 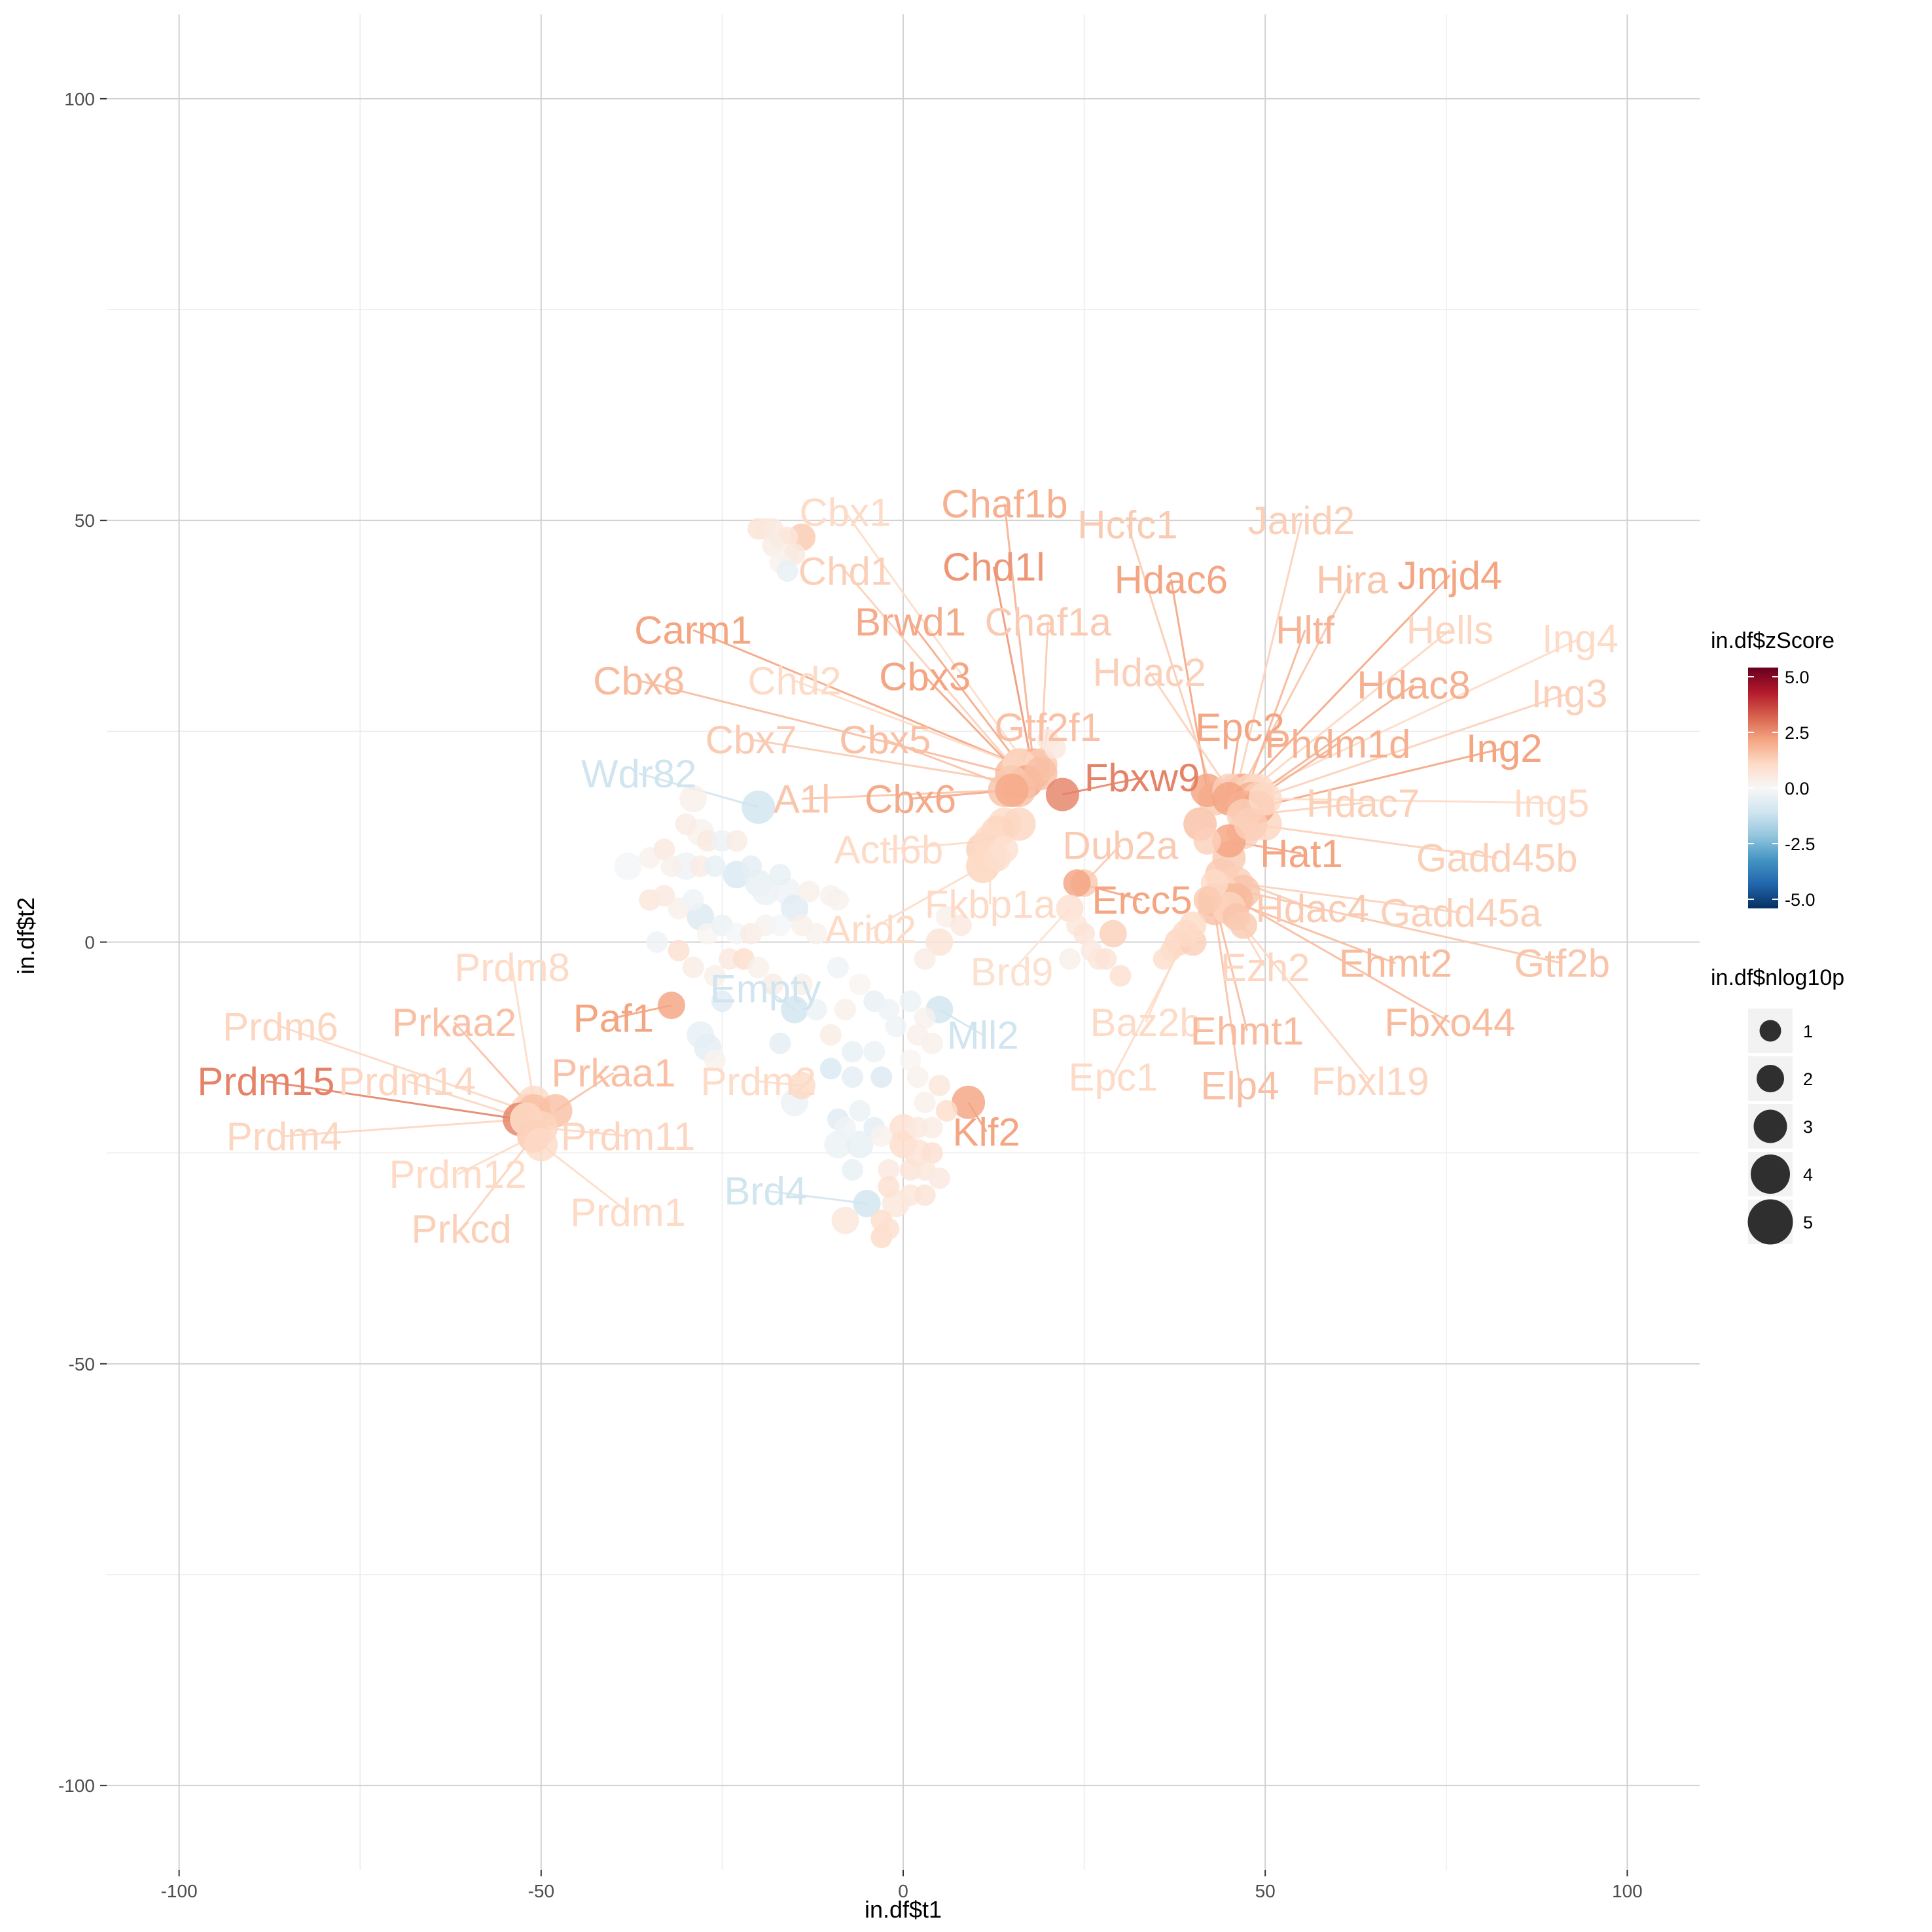 I want to click on point-label: Prkcd, so click(x=461, y=1229).